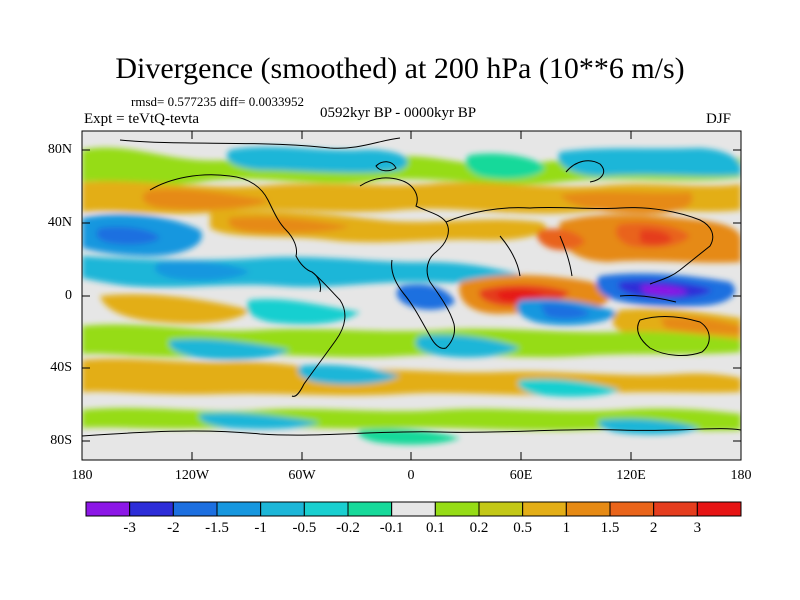  I want to click on colorbar-label: -0.5, so click(304, 528).